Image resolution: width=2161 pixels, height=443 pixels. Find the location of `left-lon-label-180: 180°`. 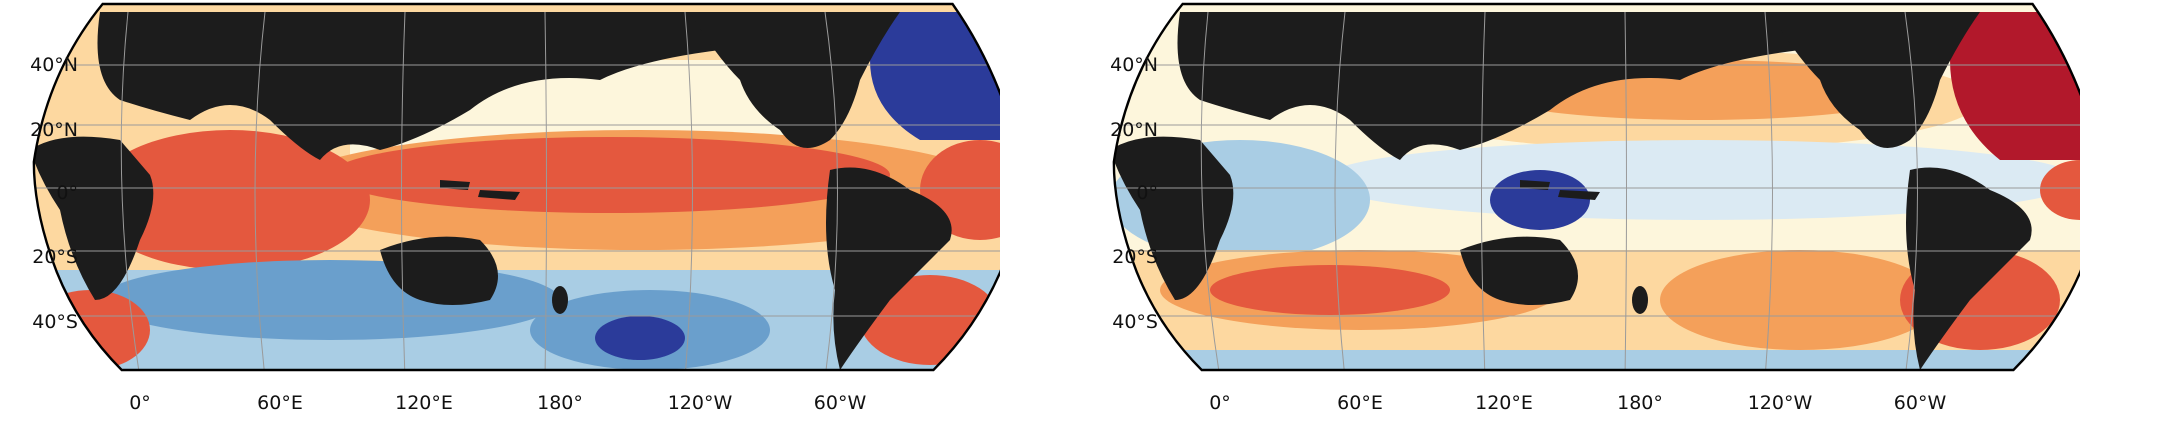

left-lon-label-180: 180° is located at coordinates (560, 403).